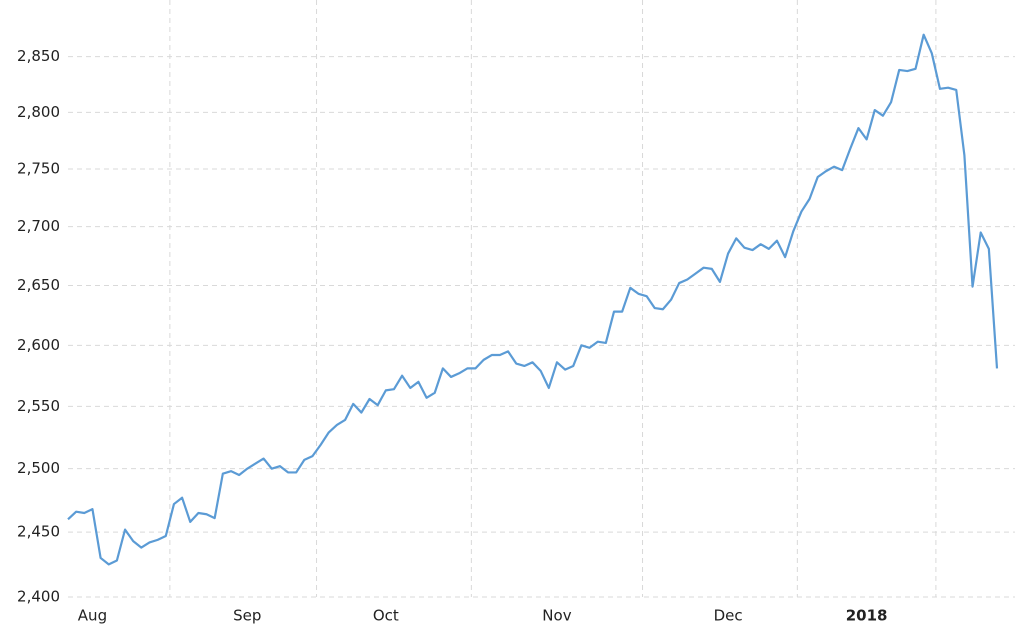  I want to click on y-tick-label: 2,500, so click(38, 468).